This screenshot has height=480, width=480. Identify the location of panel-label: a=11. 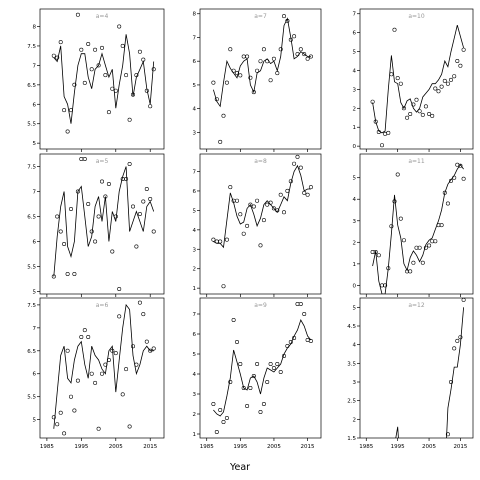
(416, 161).